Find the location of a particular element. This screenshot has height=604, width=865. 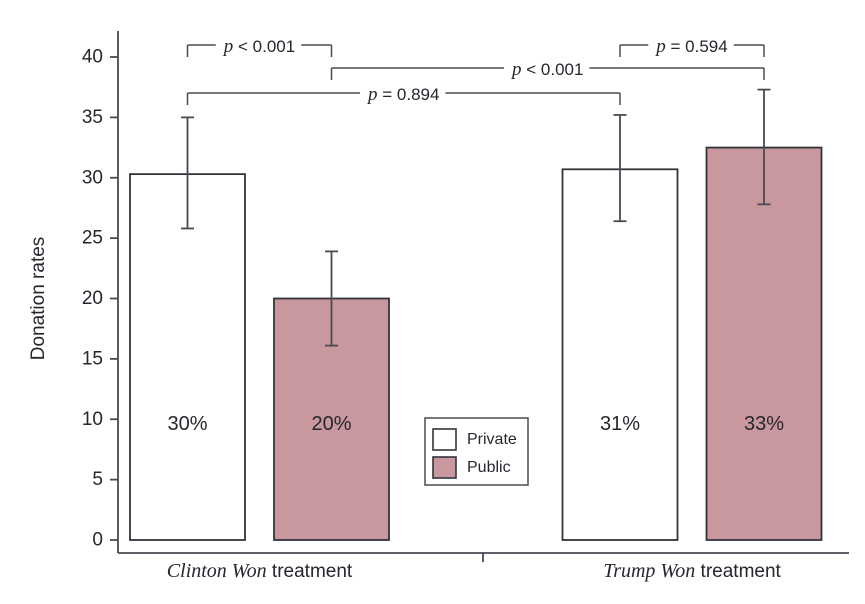

bar-trump-public is located at coordinates (764, 343).